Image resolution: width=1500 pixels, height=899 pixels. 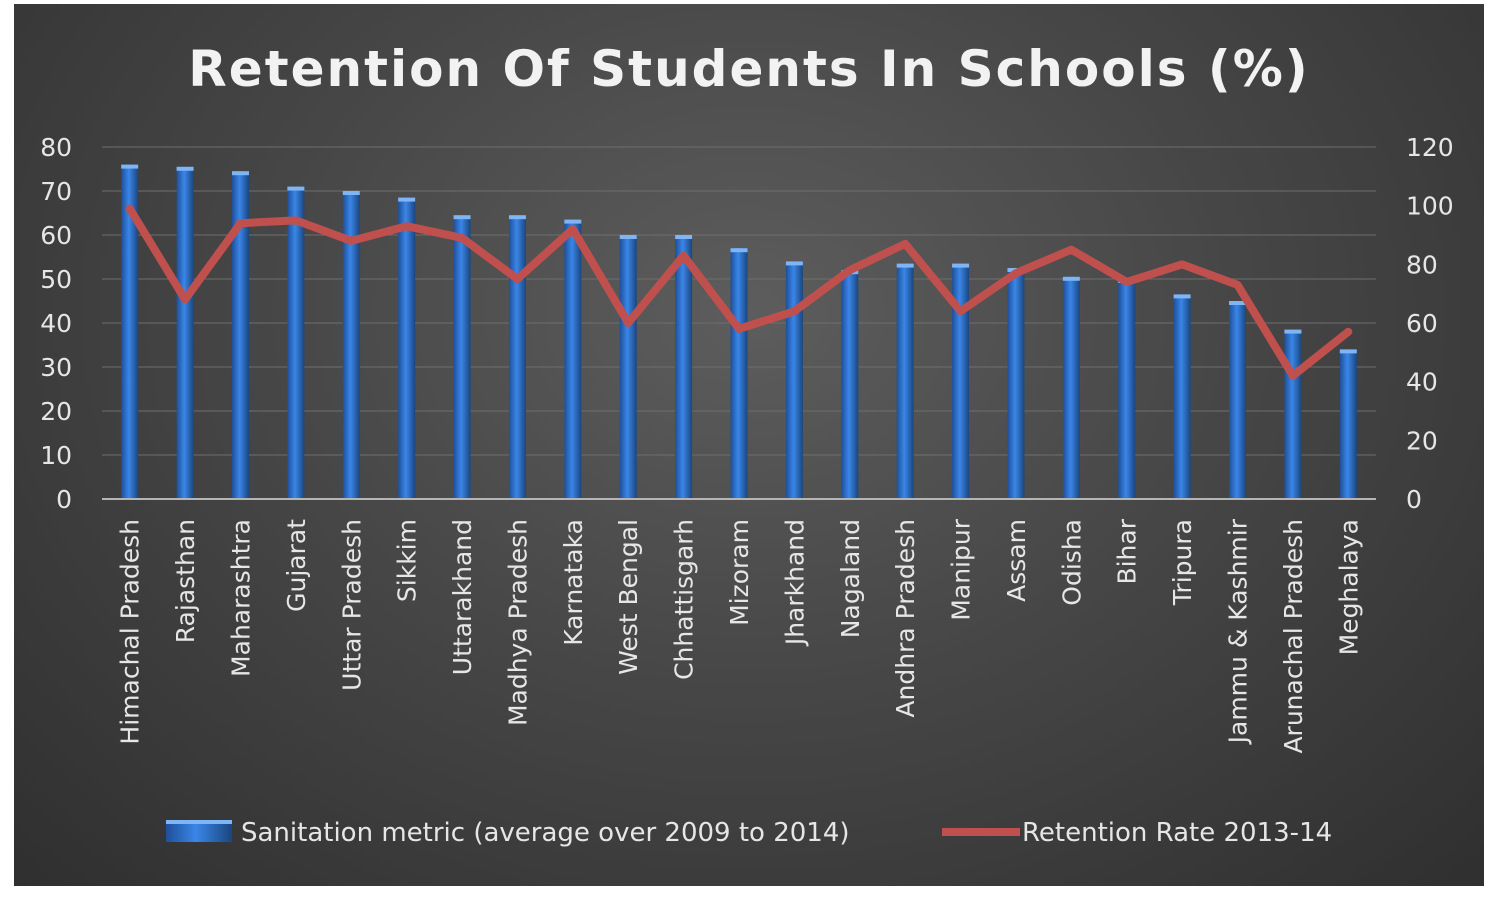 I want to click on y-right-tick-label: 0, so click(x=1414, y=499).